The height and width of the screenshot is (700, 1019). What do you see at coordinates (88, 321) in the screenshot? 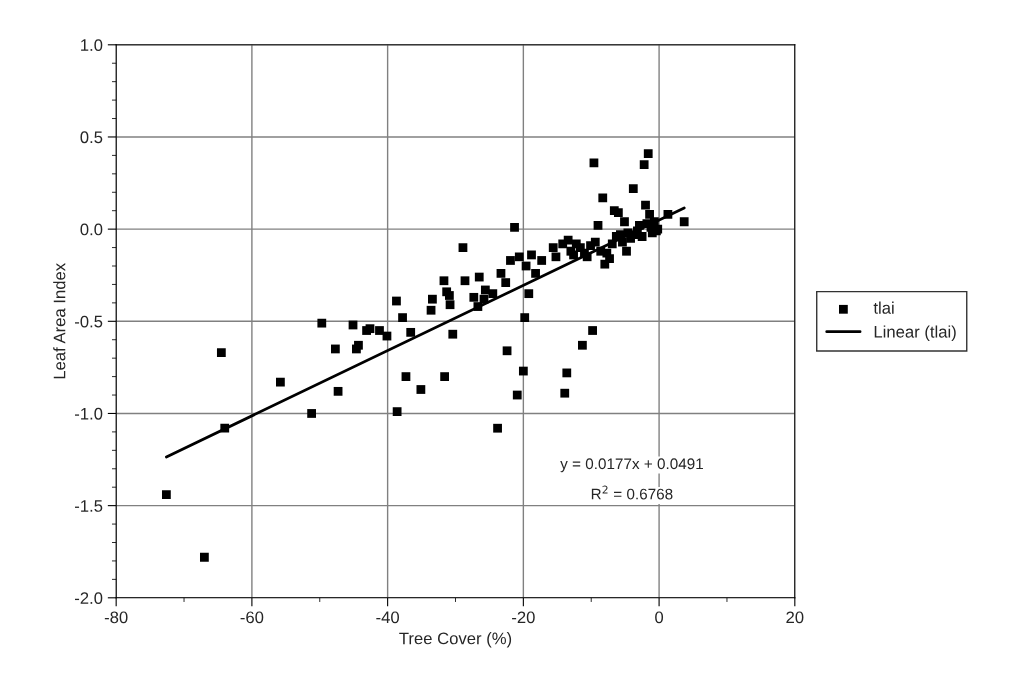
I see `y-tick-label: -0.5` at bounding box center [88, 321].